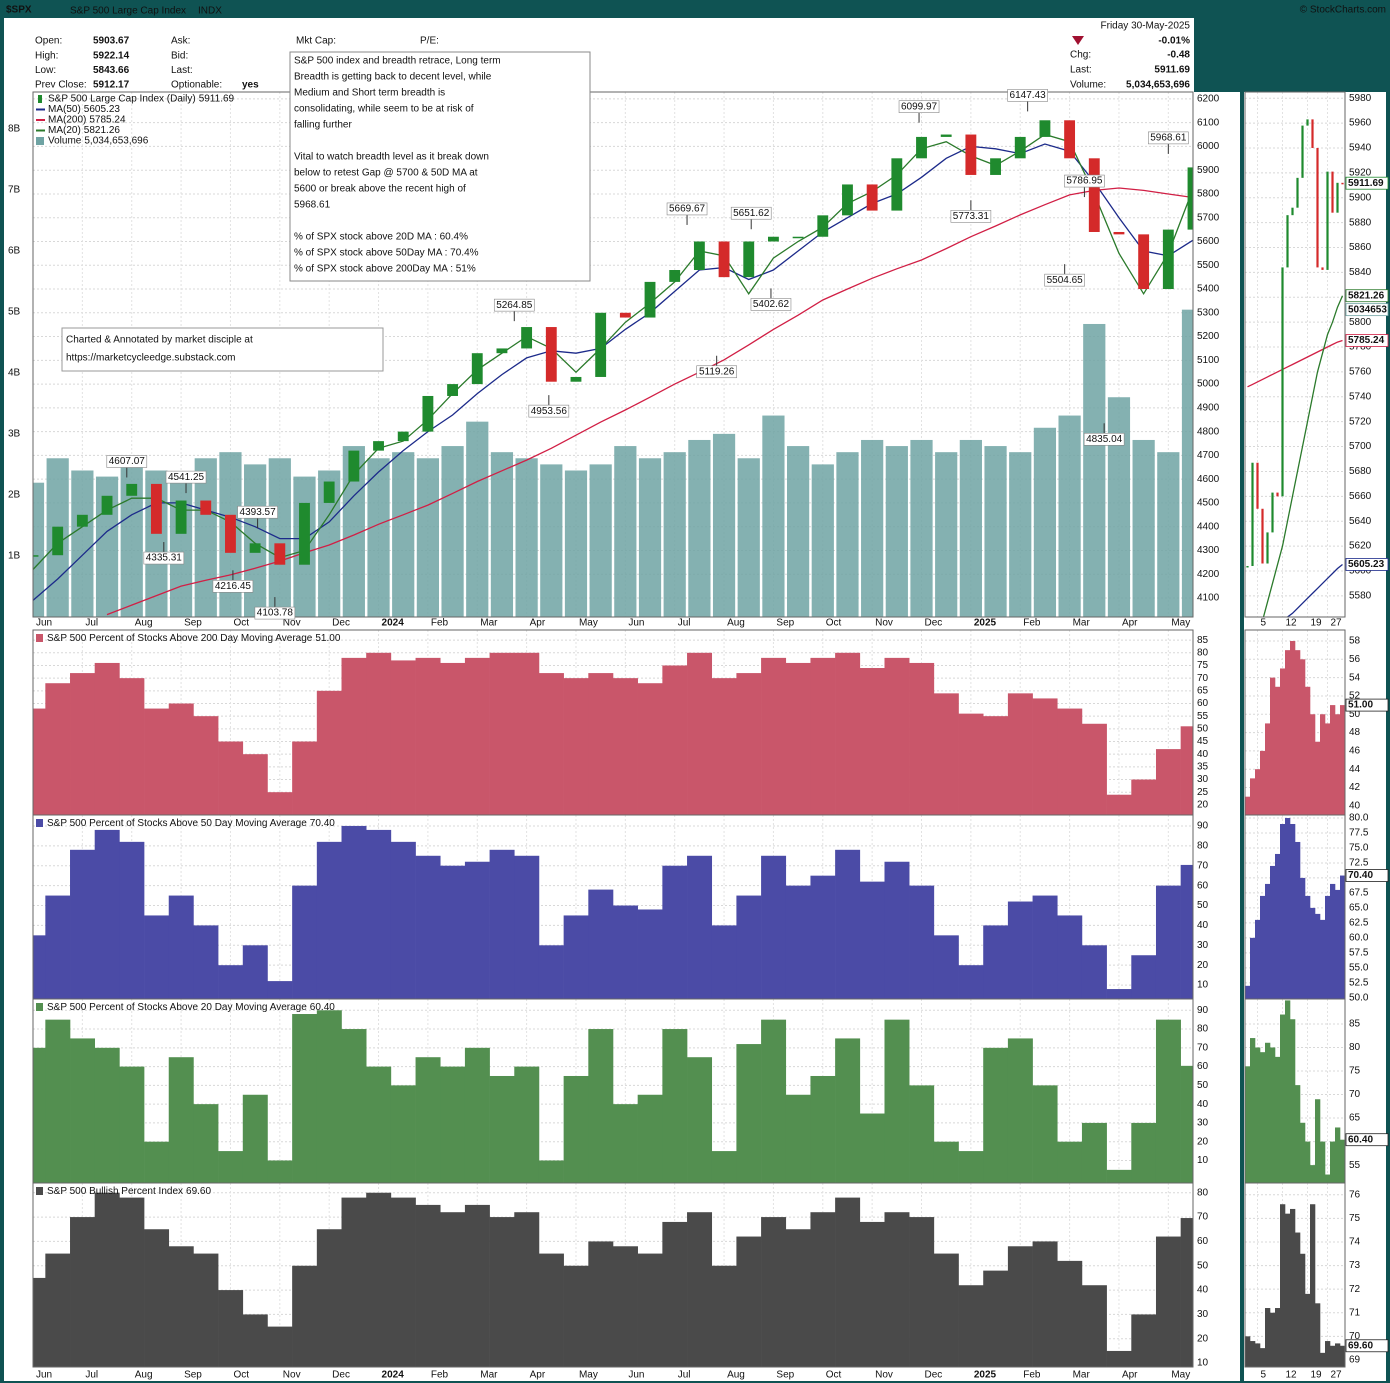 This screenshot has width=1390, height=1383. Describe the element at coordinates (971, 216) in the screenshot. I see `annotation-label: 5773.31` at that location.